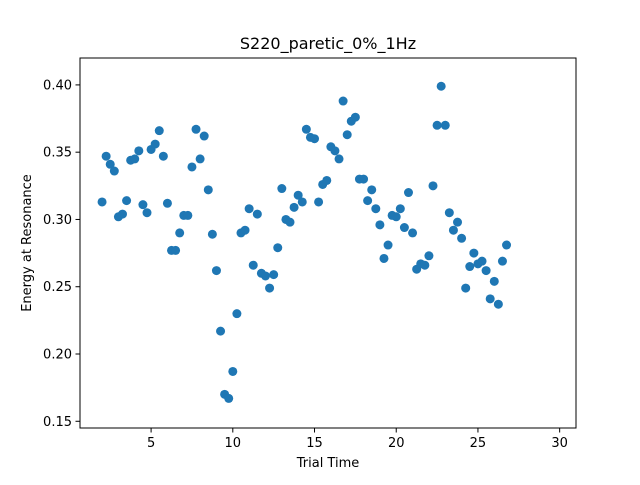 Image resolution: width=640 pixels, height=485 pixels. Describe the element at coordinates (478, 443) in the screenshot. I see `x-tick-label: 25` at that location.